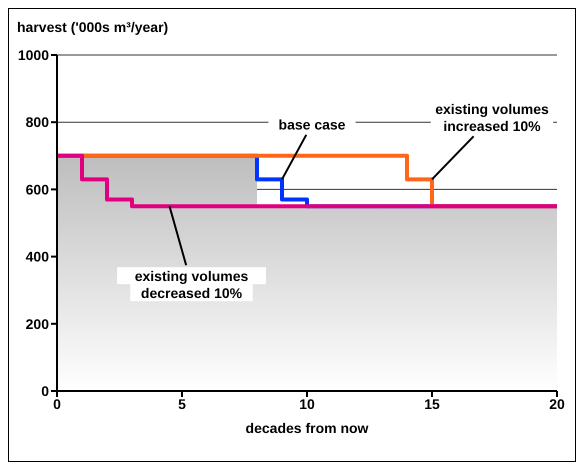 The width and height of the screenshot is (584, 470). I want to click on y-axis-title: harvest ('000s m³/year), so click(92, 27).